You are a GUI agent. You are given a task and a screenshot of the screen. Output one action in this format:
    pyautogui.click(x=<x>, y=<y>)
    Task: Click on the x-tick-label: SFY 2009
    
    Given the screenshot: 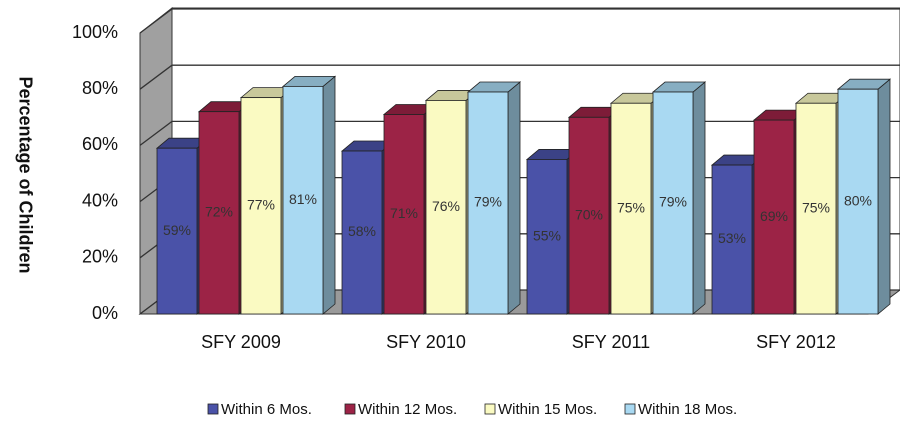 What is the action you would take?
    pyautogui.click(x=241, y=342)
    